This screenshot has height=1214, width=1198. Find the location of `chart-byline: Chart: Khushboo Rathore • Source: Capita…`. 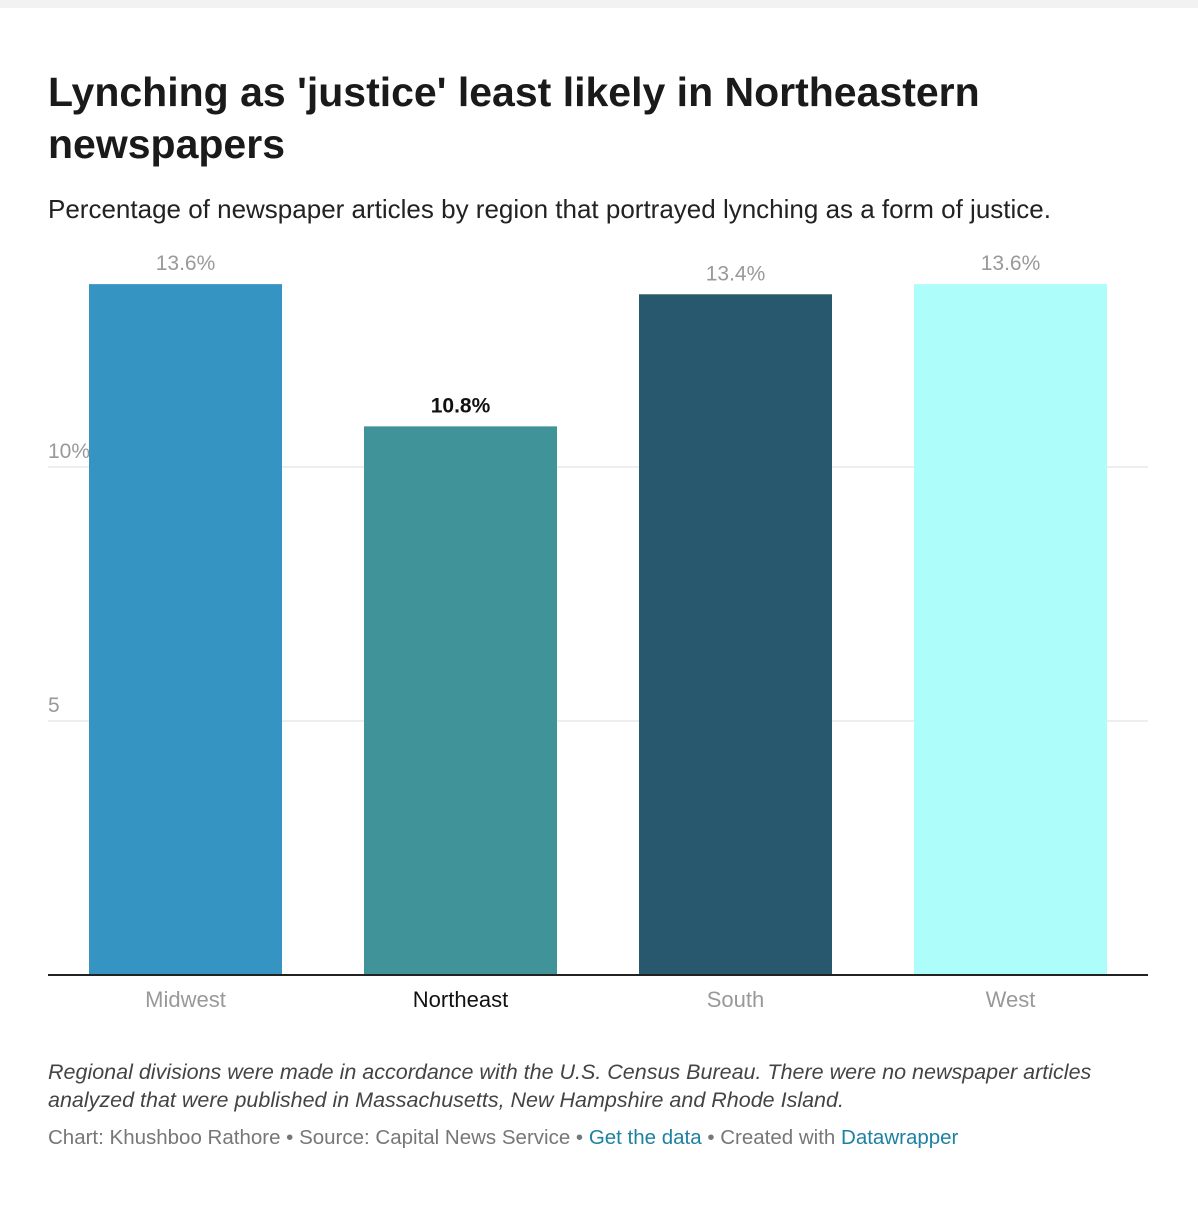

chart-byline: Chart: Khushboo Rathore • Source: Capita… is located at coordinates (608, 1138).